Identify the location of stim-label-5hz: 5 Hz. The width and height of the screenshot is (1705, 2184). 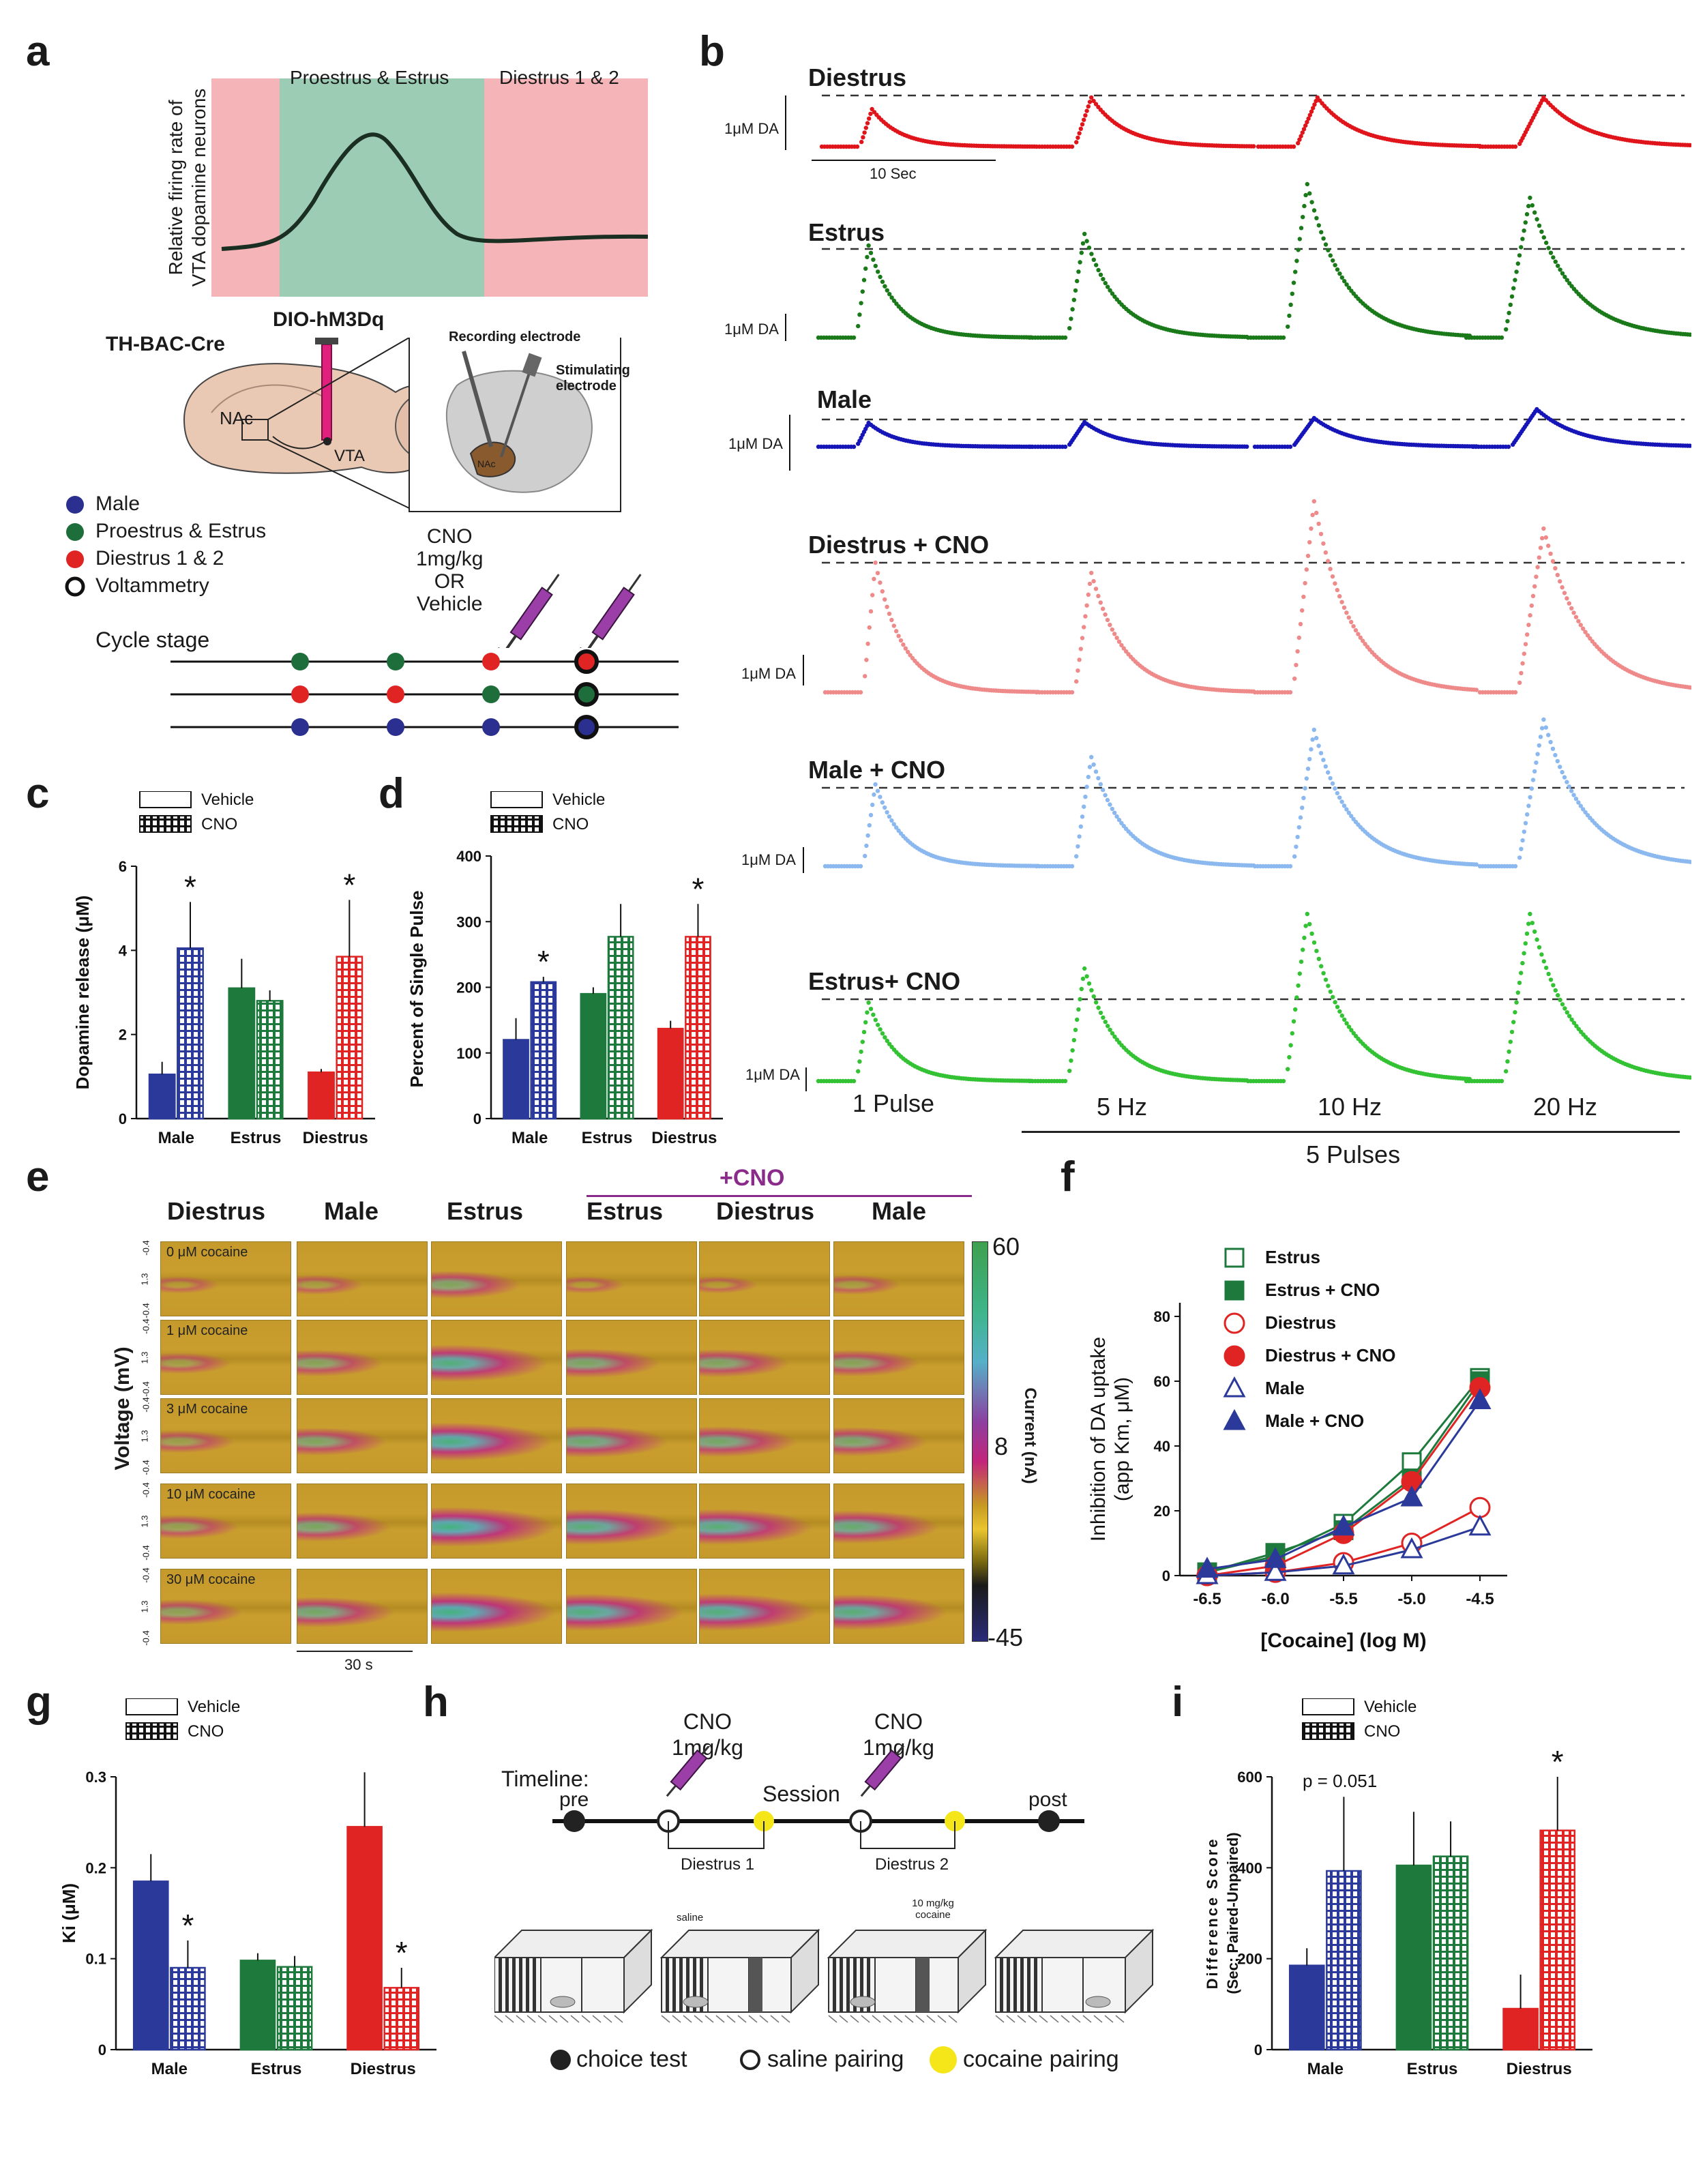
(1123, 1107).